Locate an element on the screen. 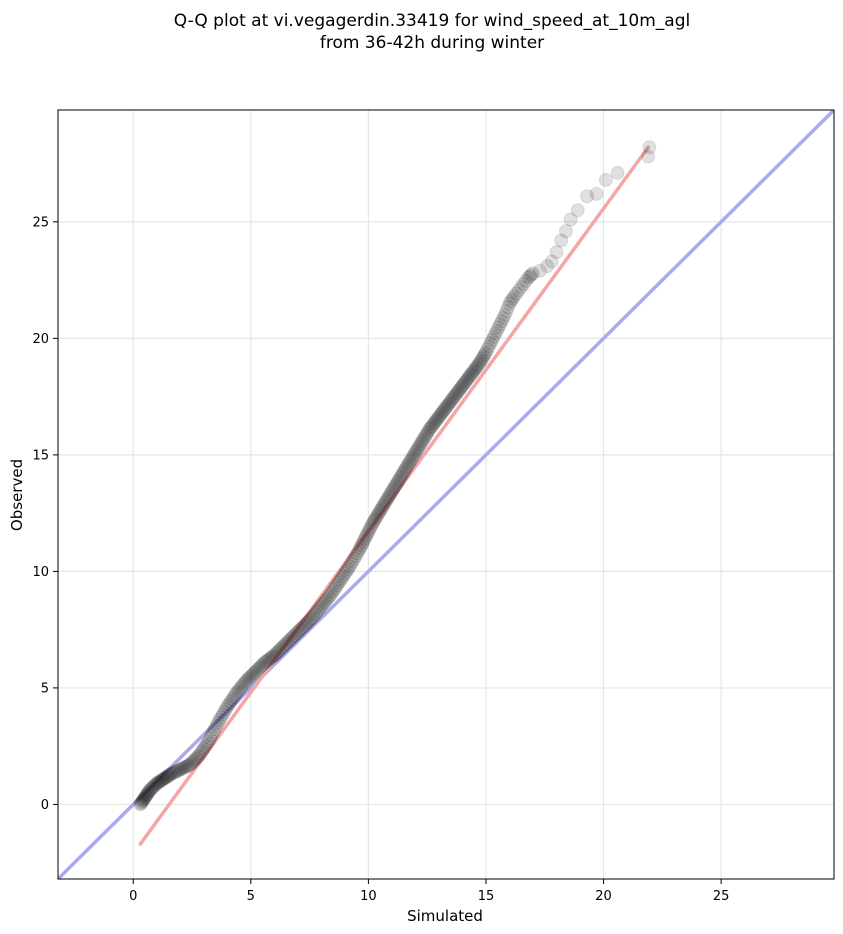 Image resolution: width=843 pixels, height=934 pixels. x-tick-label: 10 is located at coordinates (368, 896).